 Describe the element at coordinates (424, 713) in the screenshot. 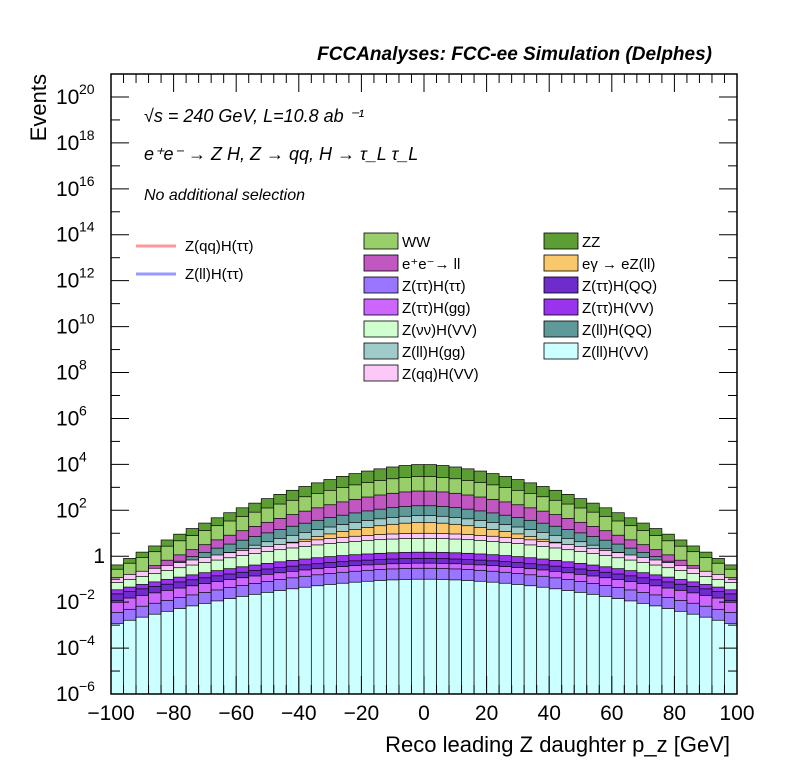

I see `x-tick-label: 0` at that location.